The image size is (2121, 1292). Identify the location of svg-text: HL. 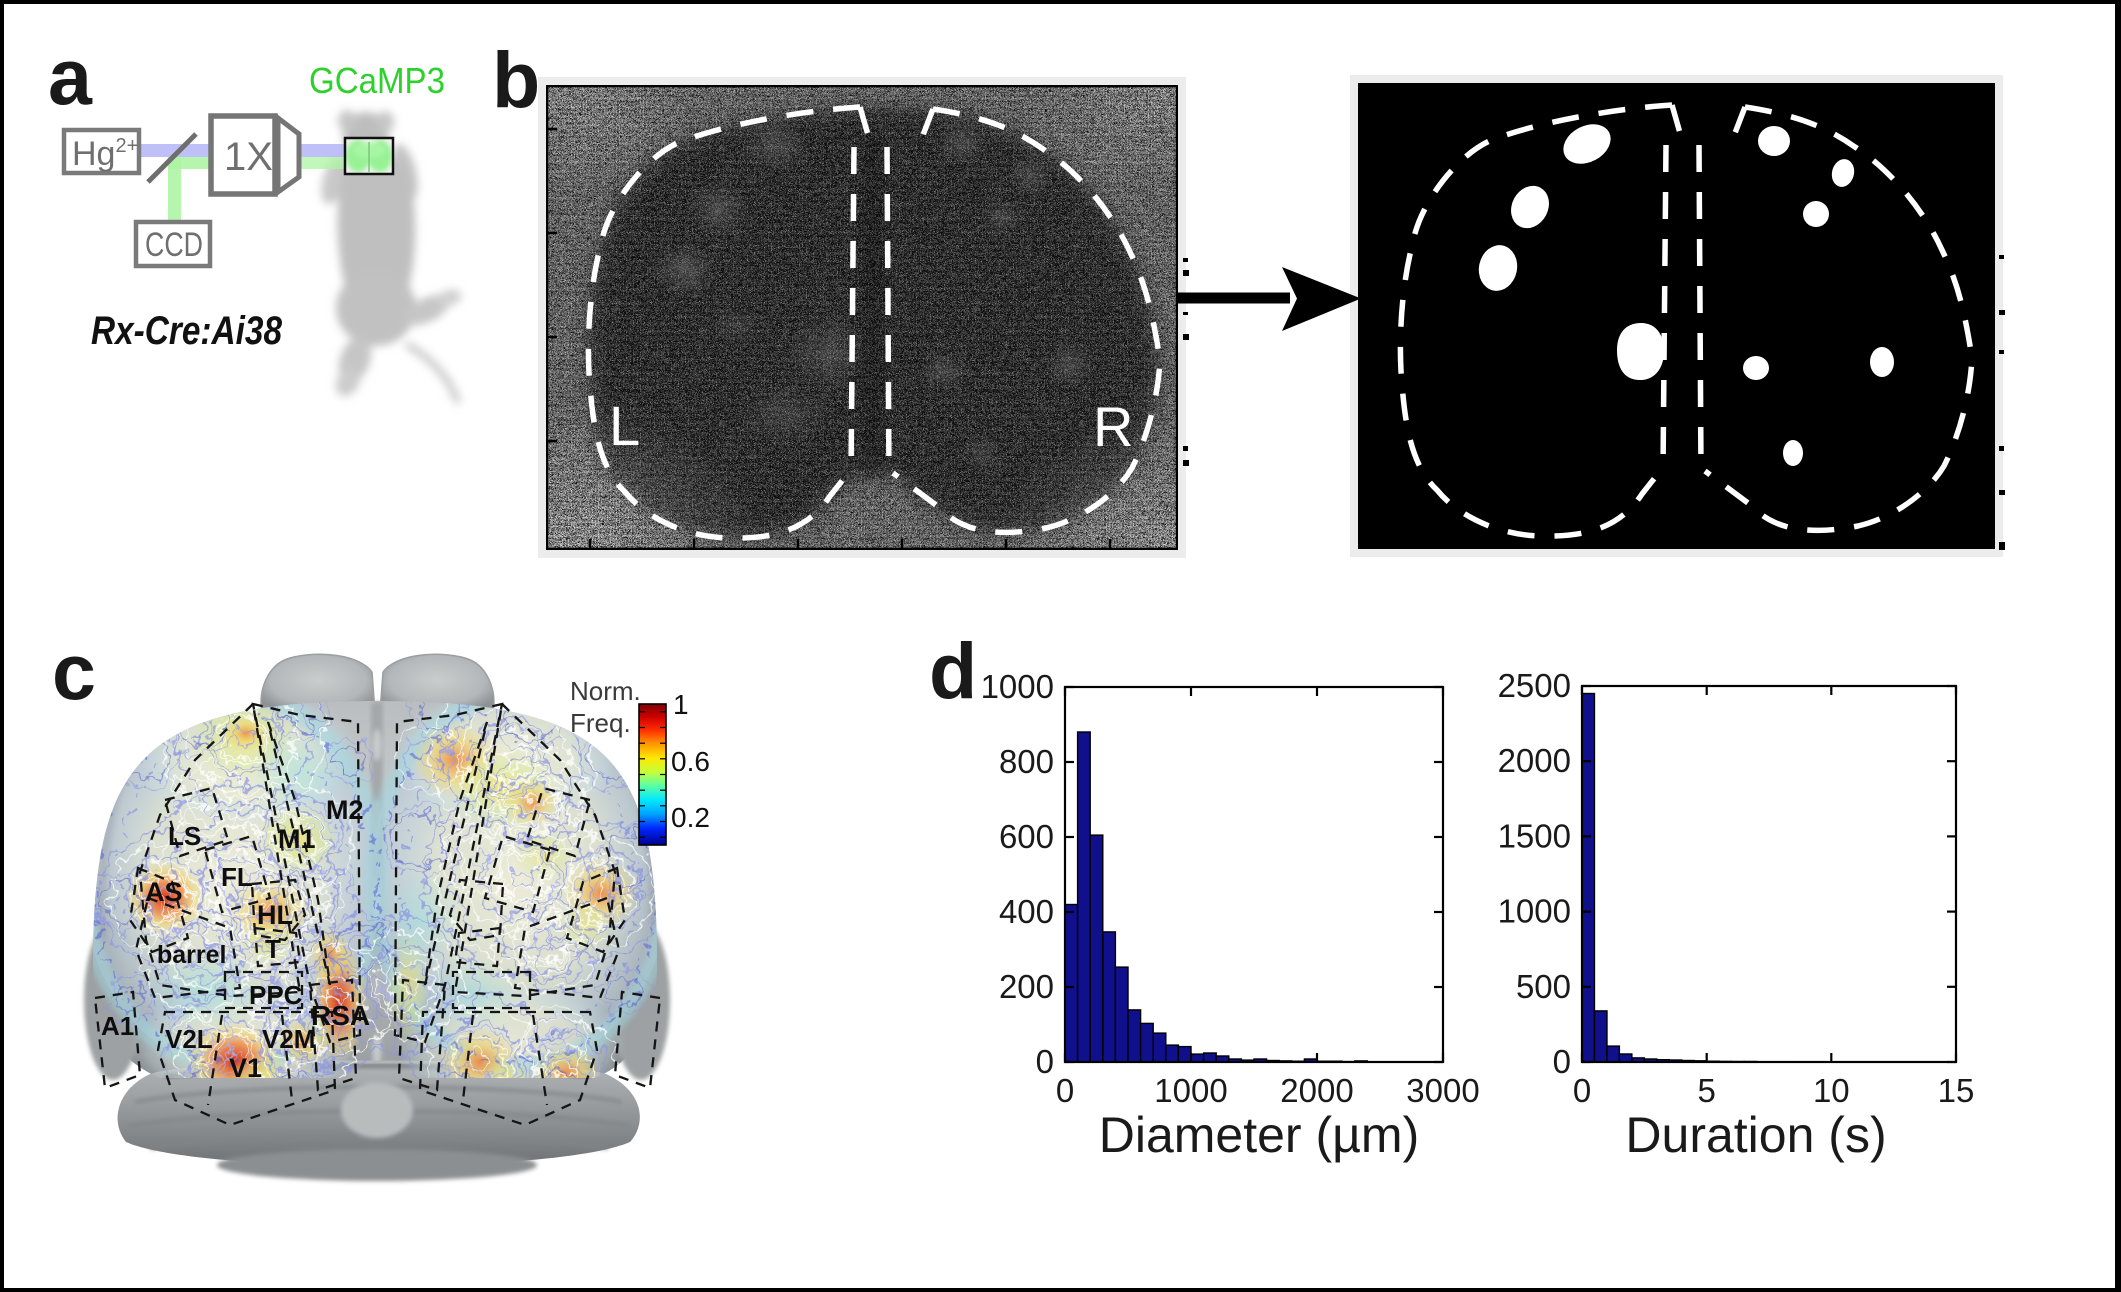
(275, 915).